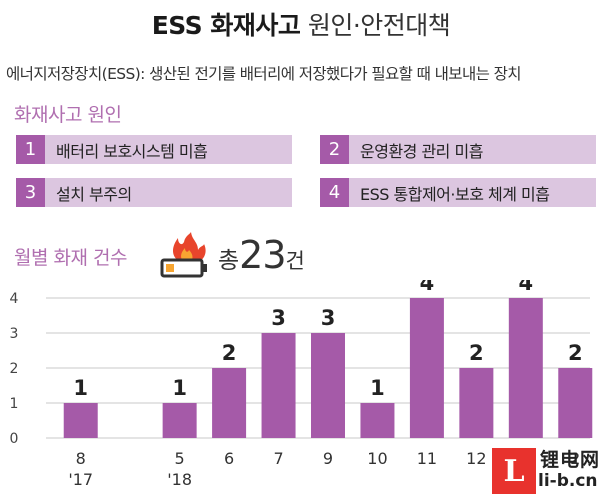 The width and height of the screenshot is (602, 496). What do you see at coordinates (379, 25) in the screenshot?
I see `title-light: 원인·안전대책` at bounding box center [379, 25].